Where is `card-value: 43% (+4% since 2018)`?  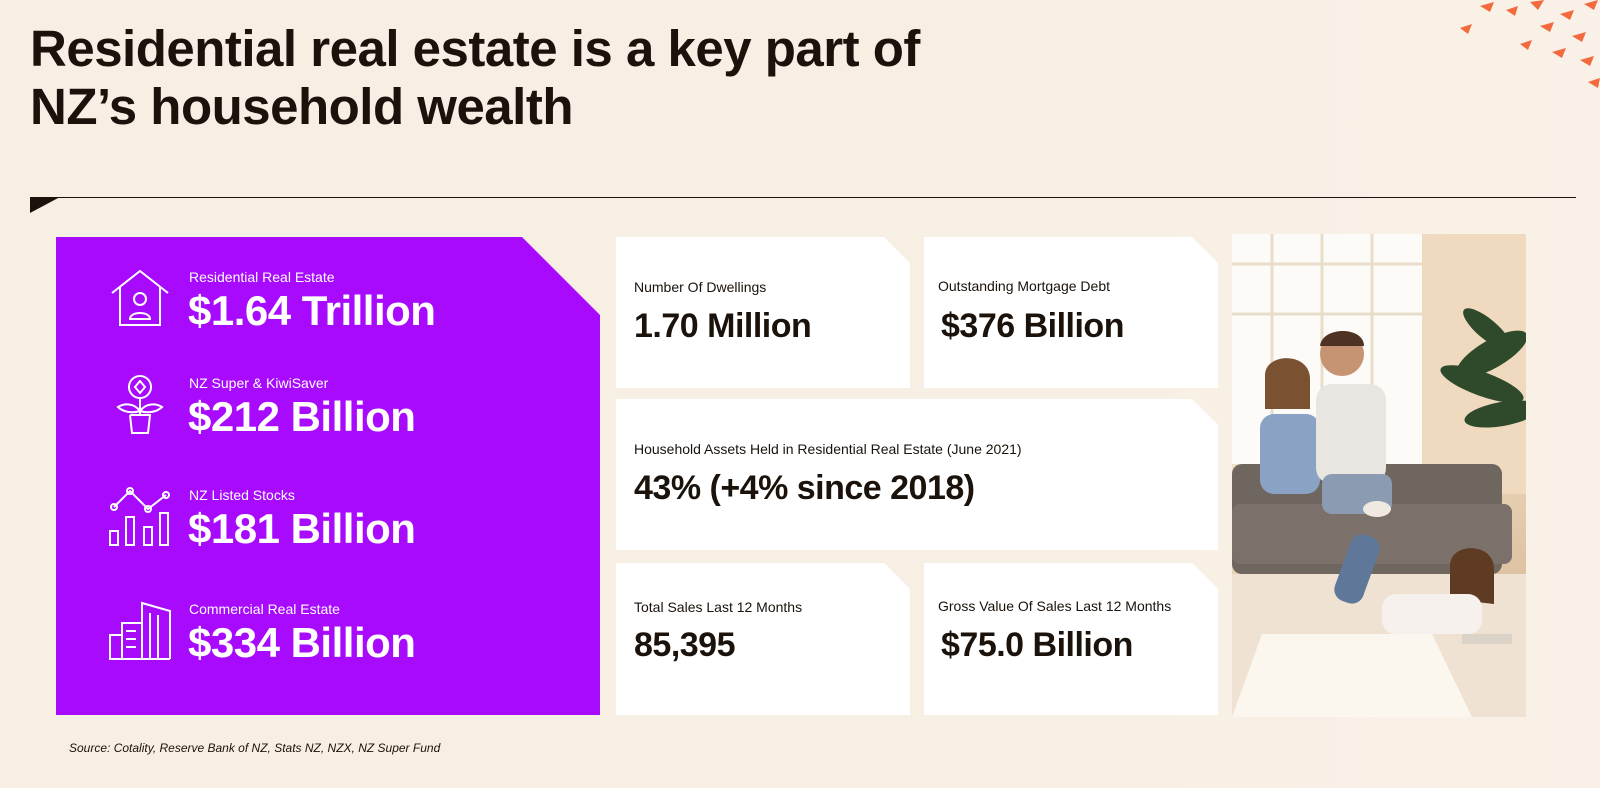
card-value: 43% (+4% since 2018) is located at coordinates (804, 488).